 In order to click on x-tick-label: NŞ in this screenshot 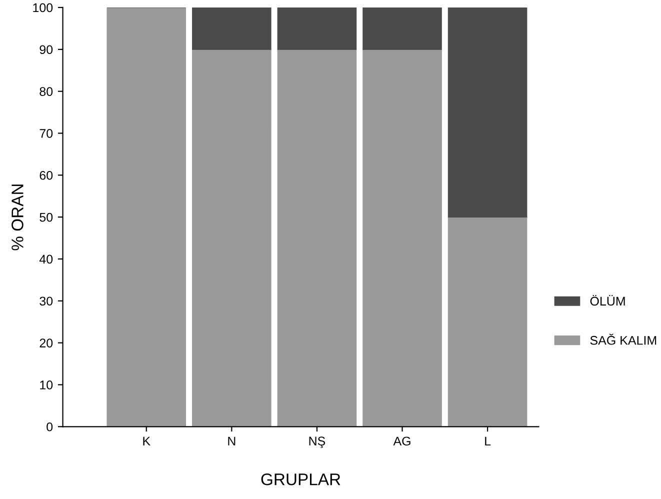, I will do `click(317, 442)`.